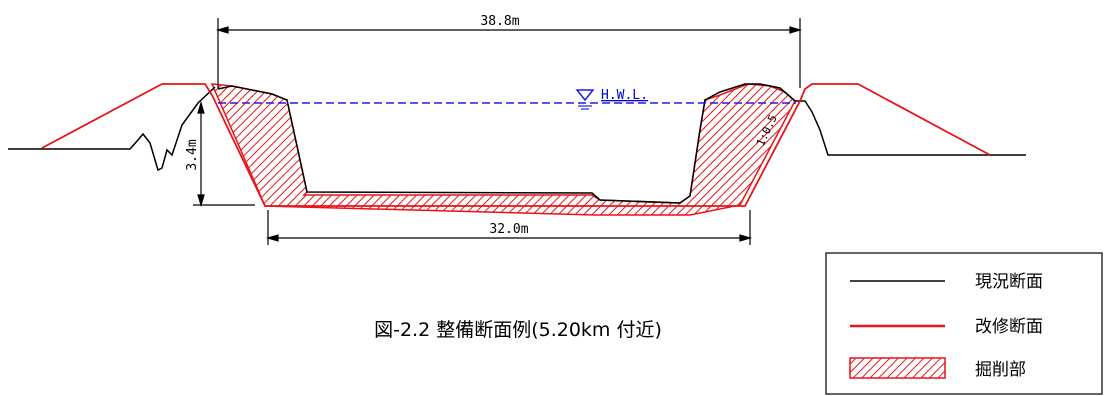 The width and height of the screenshot is (1108, 396). Describe the element at coordinates (192, 154) in the screenshot. I see `dimension-height-label: 3.4m` at that location.